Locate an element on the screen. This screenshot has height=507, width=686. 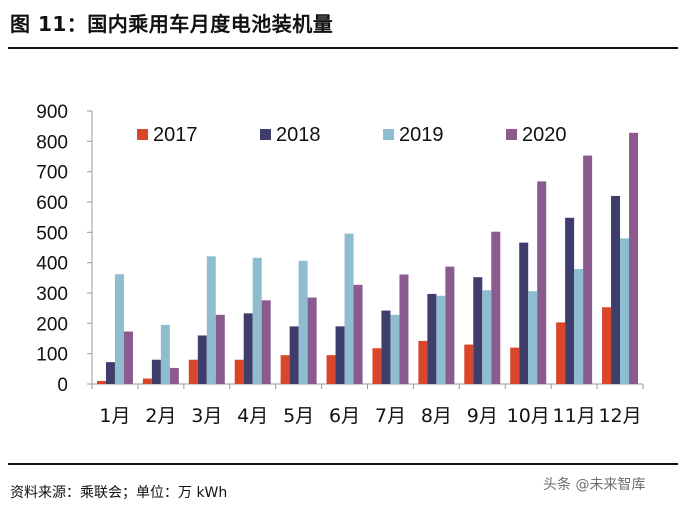
x-tick-label: 4月 is located at coordinates (252, 416).